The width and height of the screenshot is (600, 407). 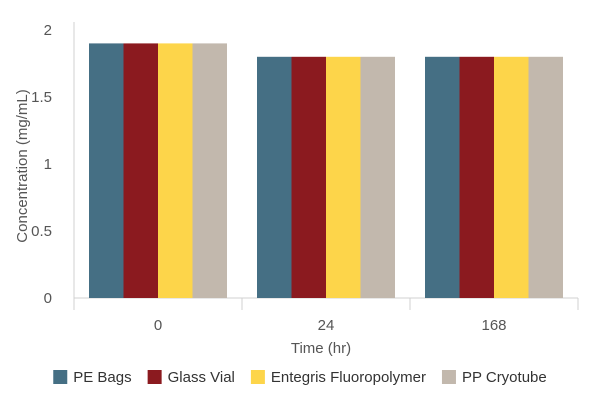 I want to click on legend-label: PE Bags, so click(x=102, y=377).